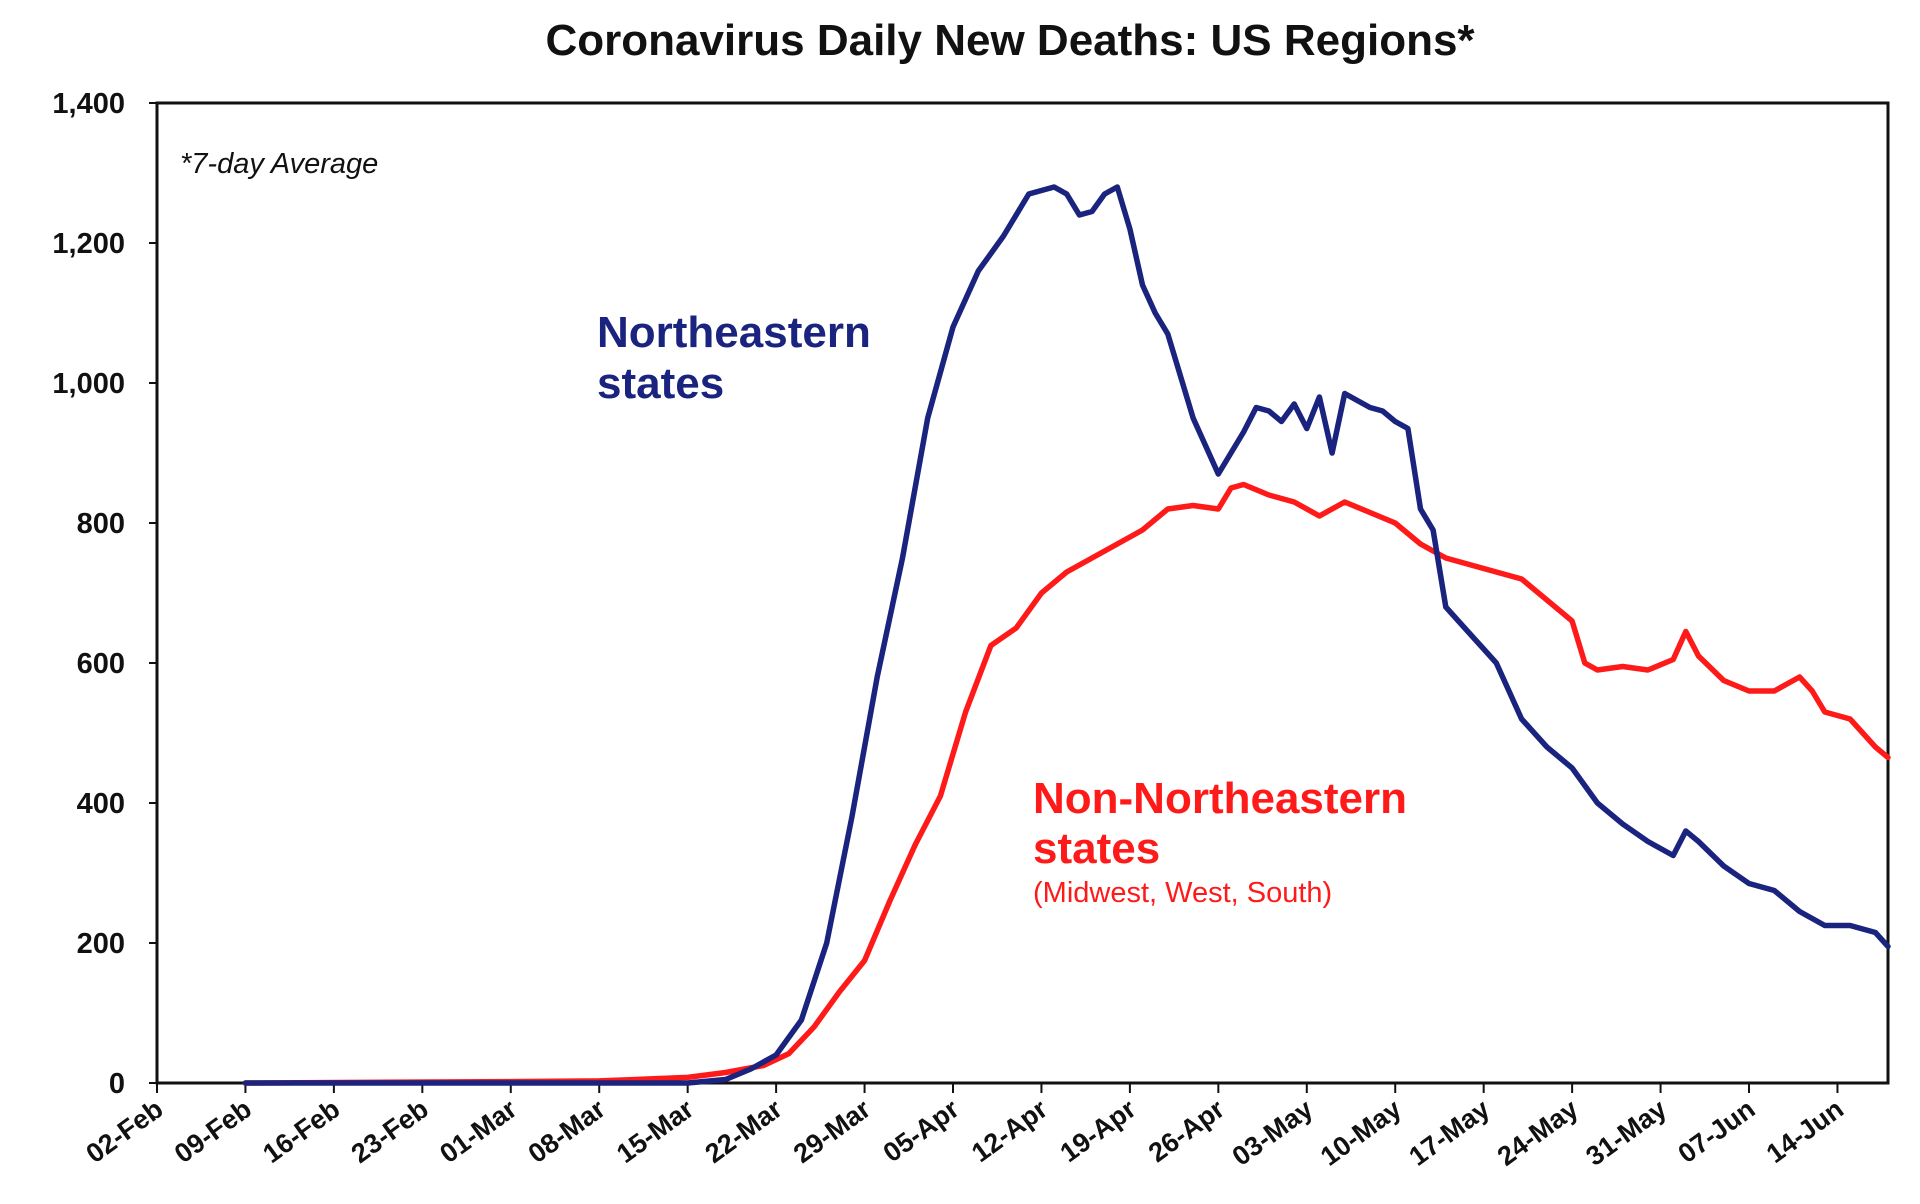 The height and width of the screenshot is (1204, 1920). What do you see at coordinates (660, 383) in the screenshot?
I see `northeastern-label-line-2: states` at bounding box center [660, 383].